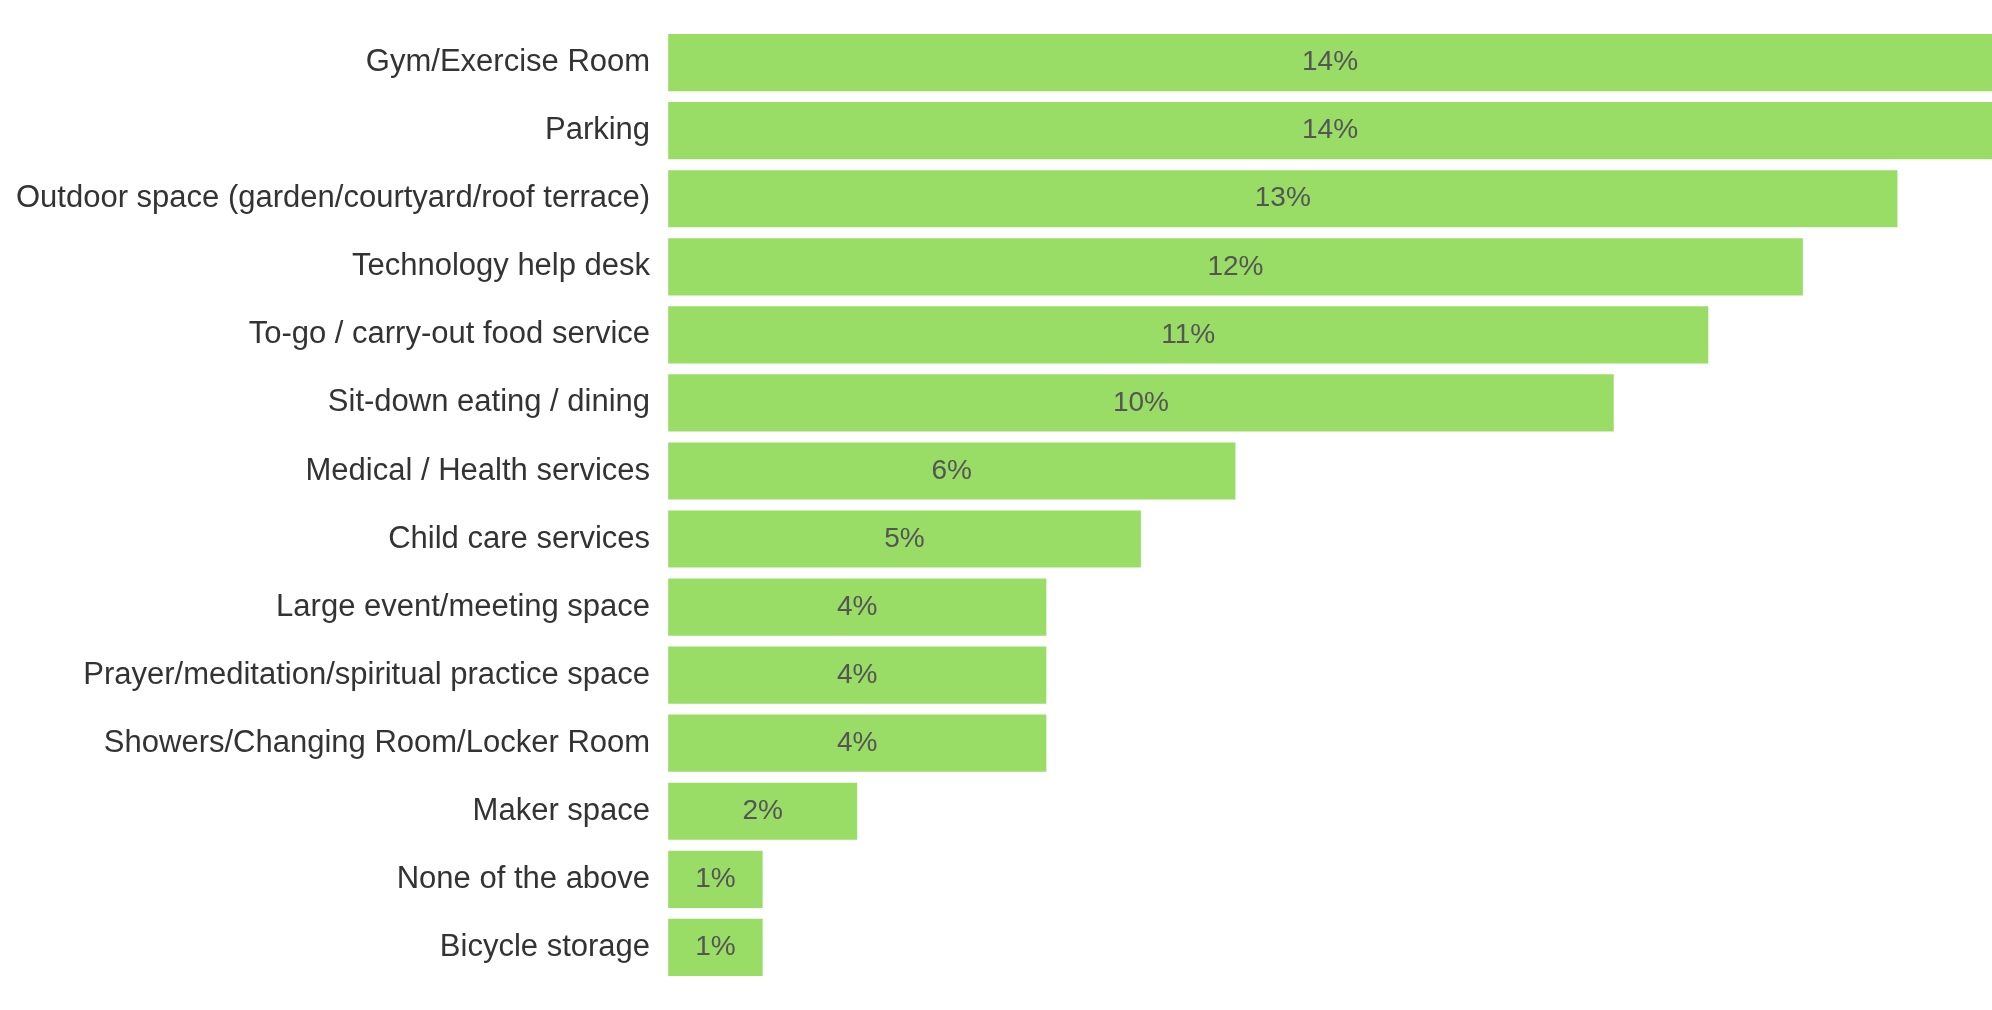  Describe the element at coordinates (508, 61) in the screenshot. I see `y-tick-label: Gym/Exercise Room` at that location.